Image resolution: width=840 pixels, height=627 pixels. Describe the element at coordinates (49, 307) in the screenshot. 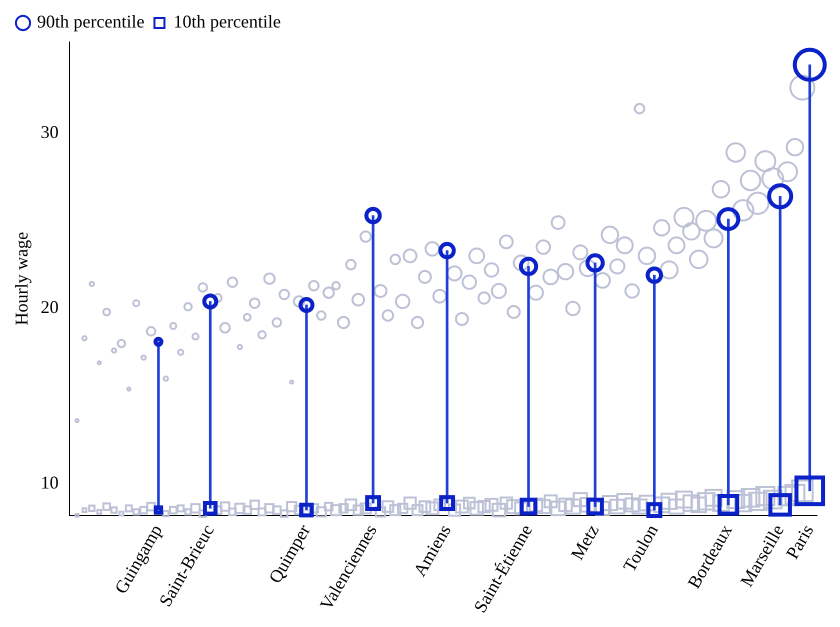

I see `y-tick-label: 20` at that location.